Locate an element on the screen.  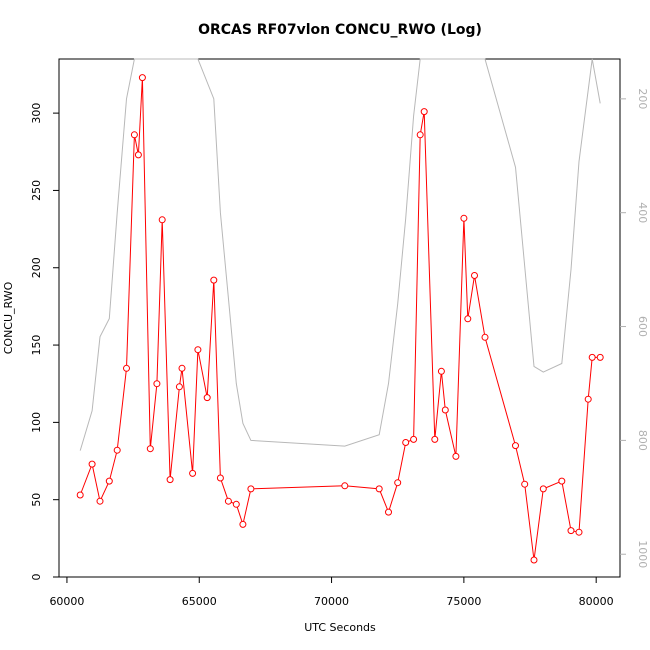
x-tick-label: 70000 is located at coordinates (331, 601).